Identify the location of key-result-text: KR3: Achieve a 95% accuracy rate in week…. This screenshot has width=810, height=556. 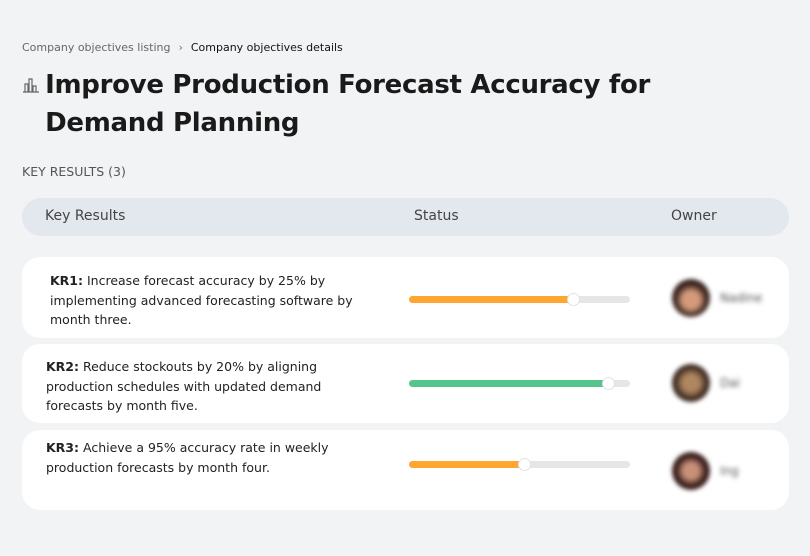
(187, 457).